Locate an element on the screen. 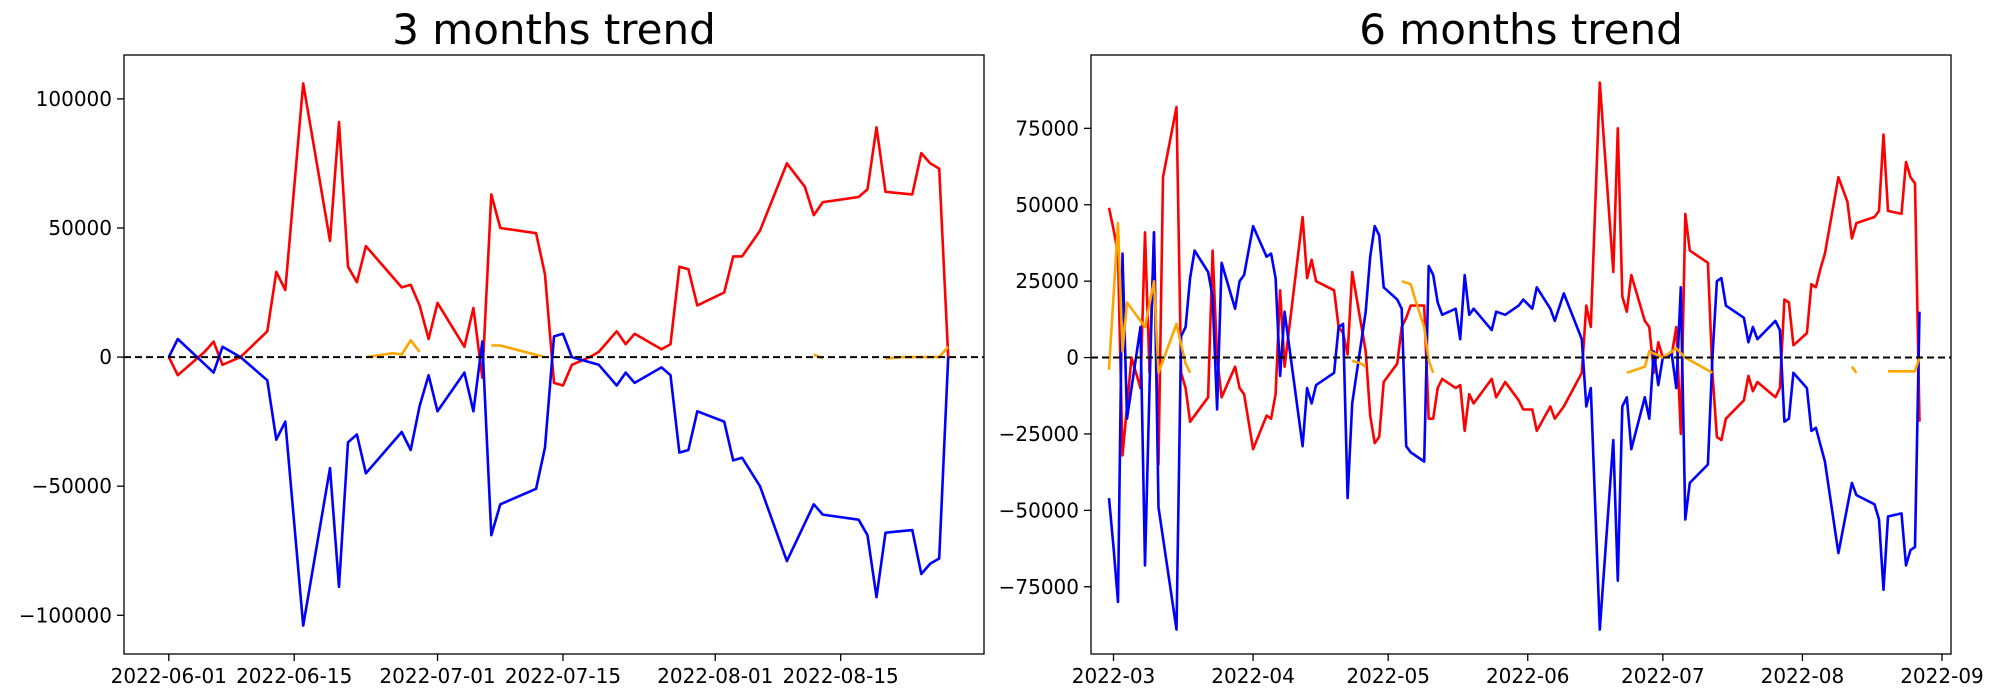 The height and width of the screenshot is (700, 2000). chart-title: 6 months trend is located at coordinates (1521, 29).